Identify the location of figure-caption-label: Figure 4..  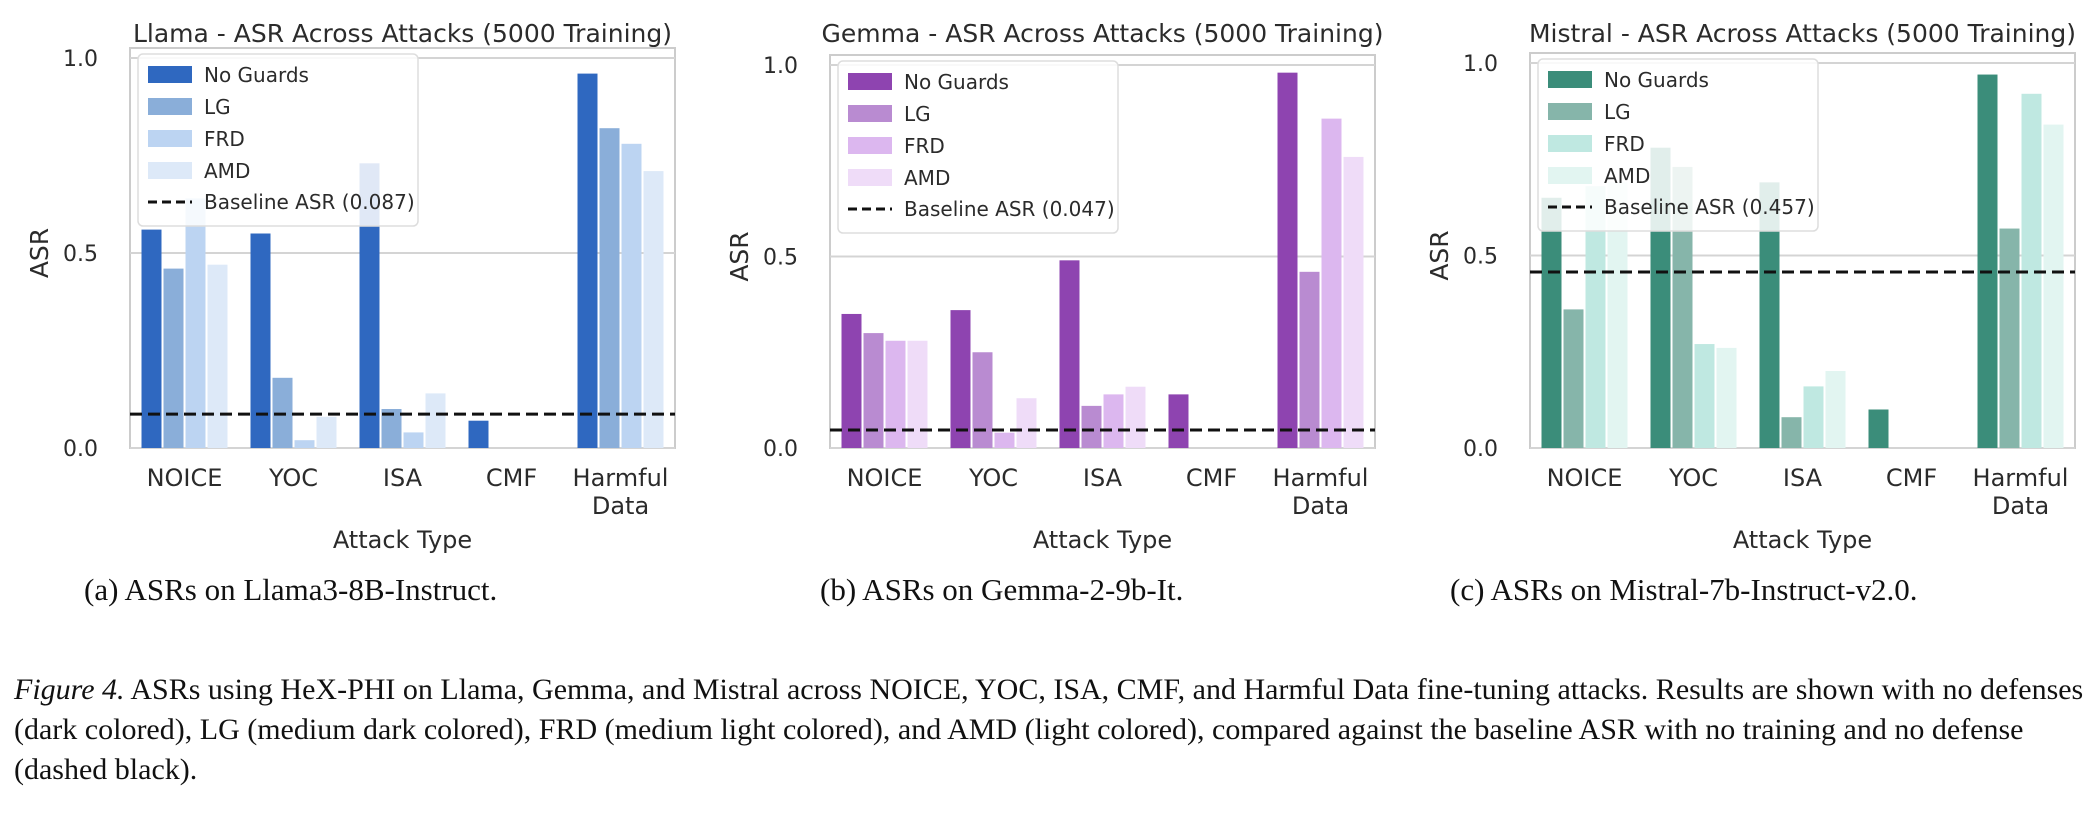
(69, 689).